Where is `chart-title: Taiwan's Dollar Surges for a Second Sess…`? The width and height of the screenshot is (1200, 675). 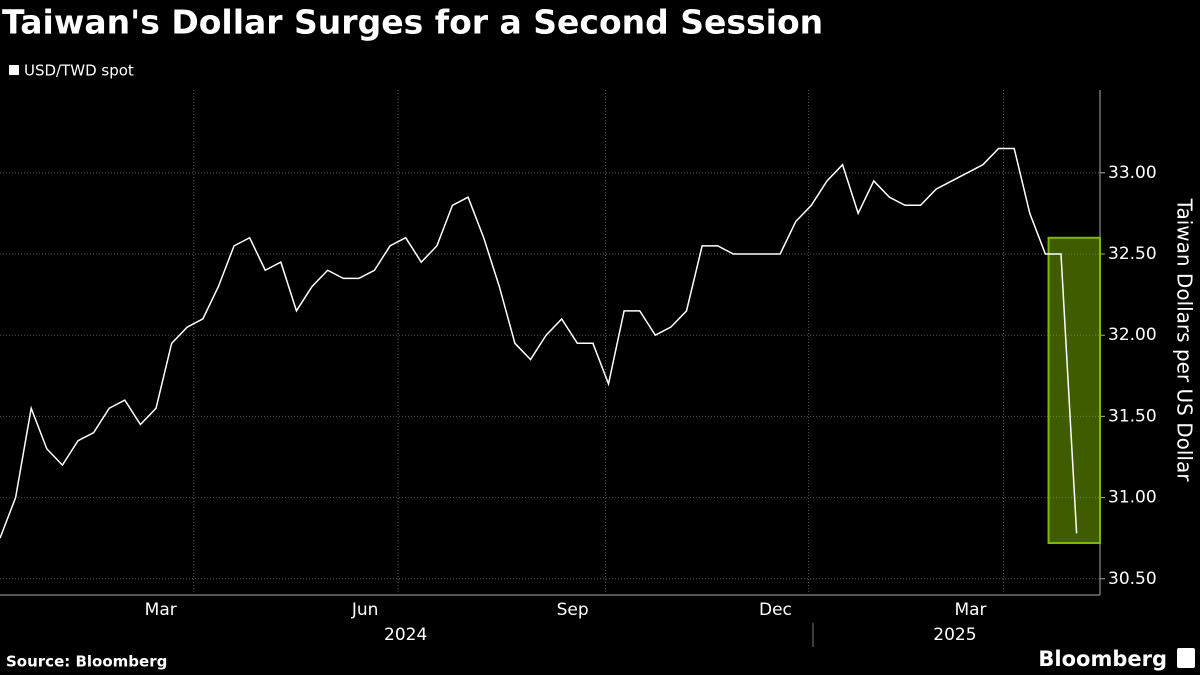 chart-title: Taiwan's Dollar Surges for a Second Sess… is located at coordinates (412, 22).